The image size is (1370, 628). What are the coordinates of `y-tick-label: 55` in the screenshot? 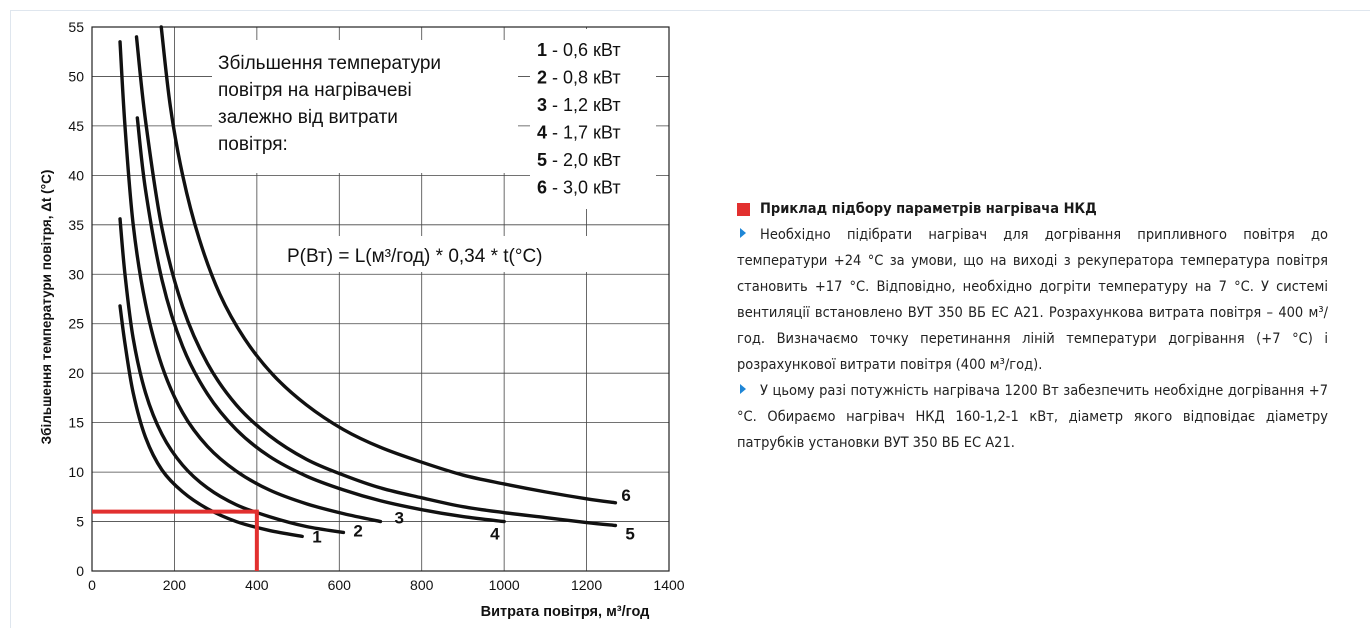 It's located at (76, 27).